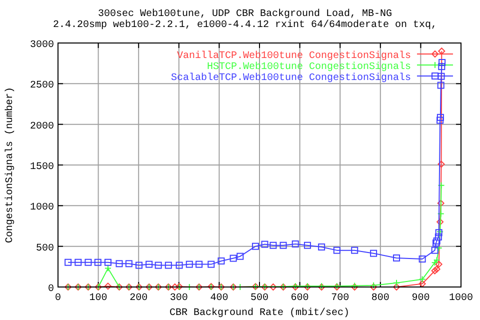 Image resolution: width=480 pixels, height=320 pixels. I want to click on x-tick-label: 100, so click(98, 298).